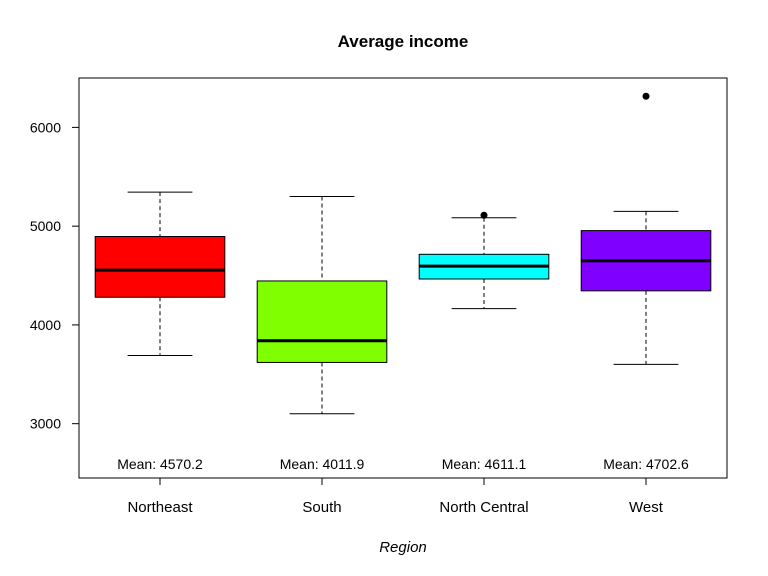 Image resolution: width=768 pixels, height=576 pixels. What do you see at coordinates (484, 341) in the screenshot?
I see `box-north-central: Mean: 4611.1` at bounding box center [484, 341].